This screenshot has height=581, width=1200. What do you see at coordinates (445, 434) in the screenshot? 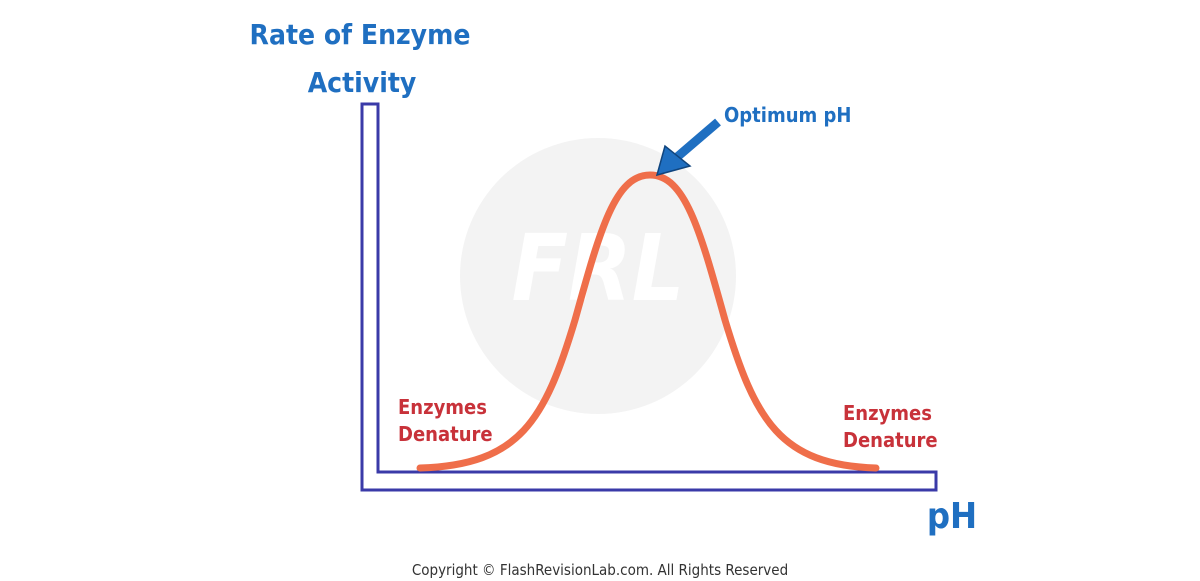
I see `left-annotation: Denature` at bounding box center [445, 434].